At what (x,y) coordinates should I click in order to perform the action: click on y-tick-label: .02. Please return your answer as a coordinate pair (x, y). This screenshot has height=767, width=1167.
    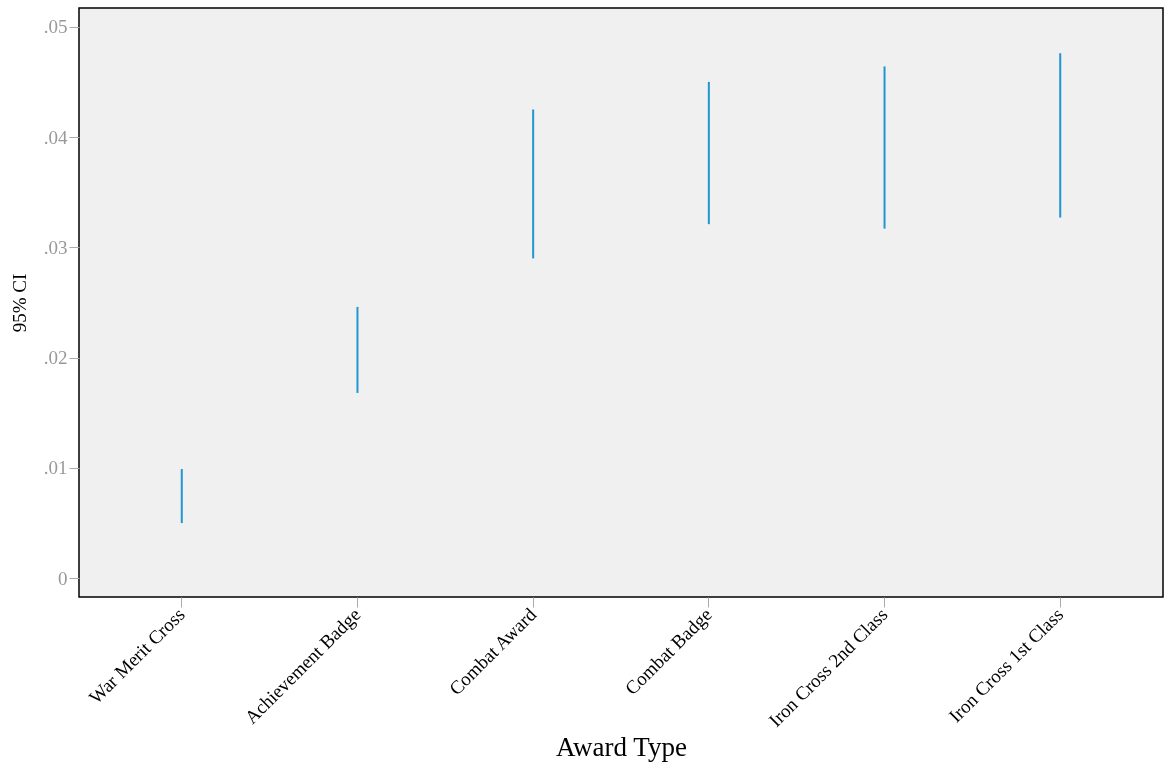
    Looking at the image, I should click on (55, 358).